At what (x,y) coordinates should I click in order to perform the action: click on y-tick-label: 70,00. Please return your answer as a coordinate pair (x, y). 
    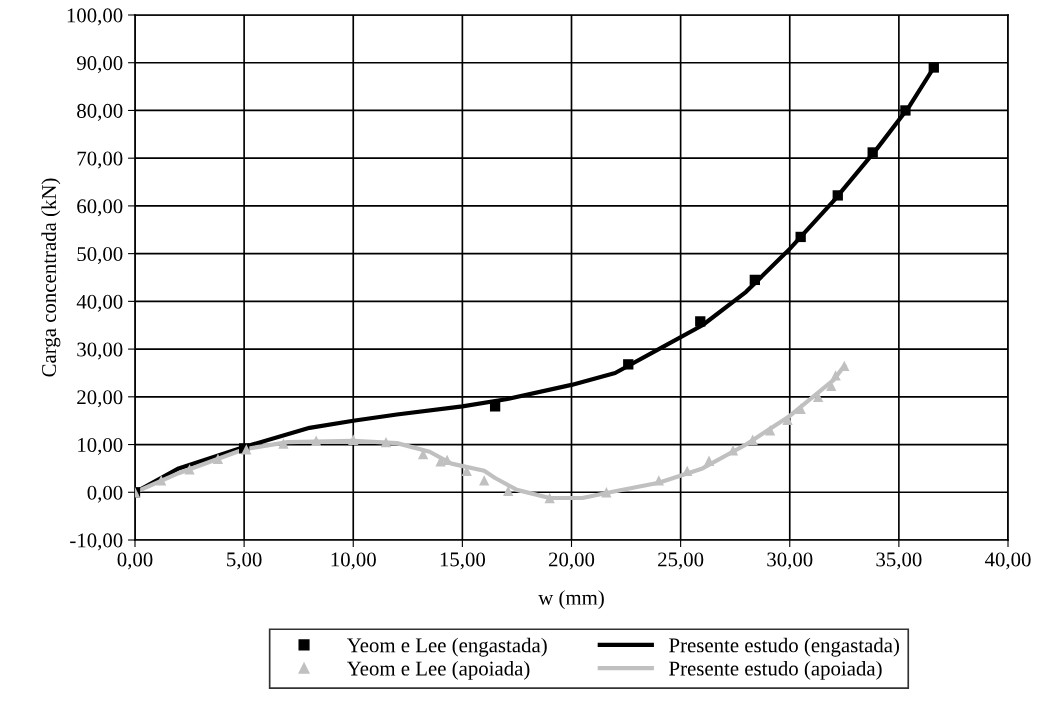
    Looking at the image, I should click on (100, 160).